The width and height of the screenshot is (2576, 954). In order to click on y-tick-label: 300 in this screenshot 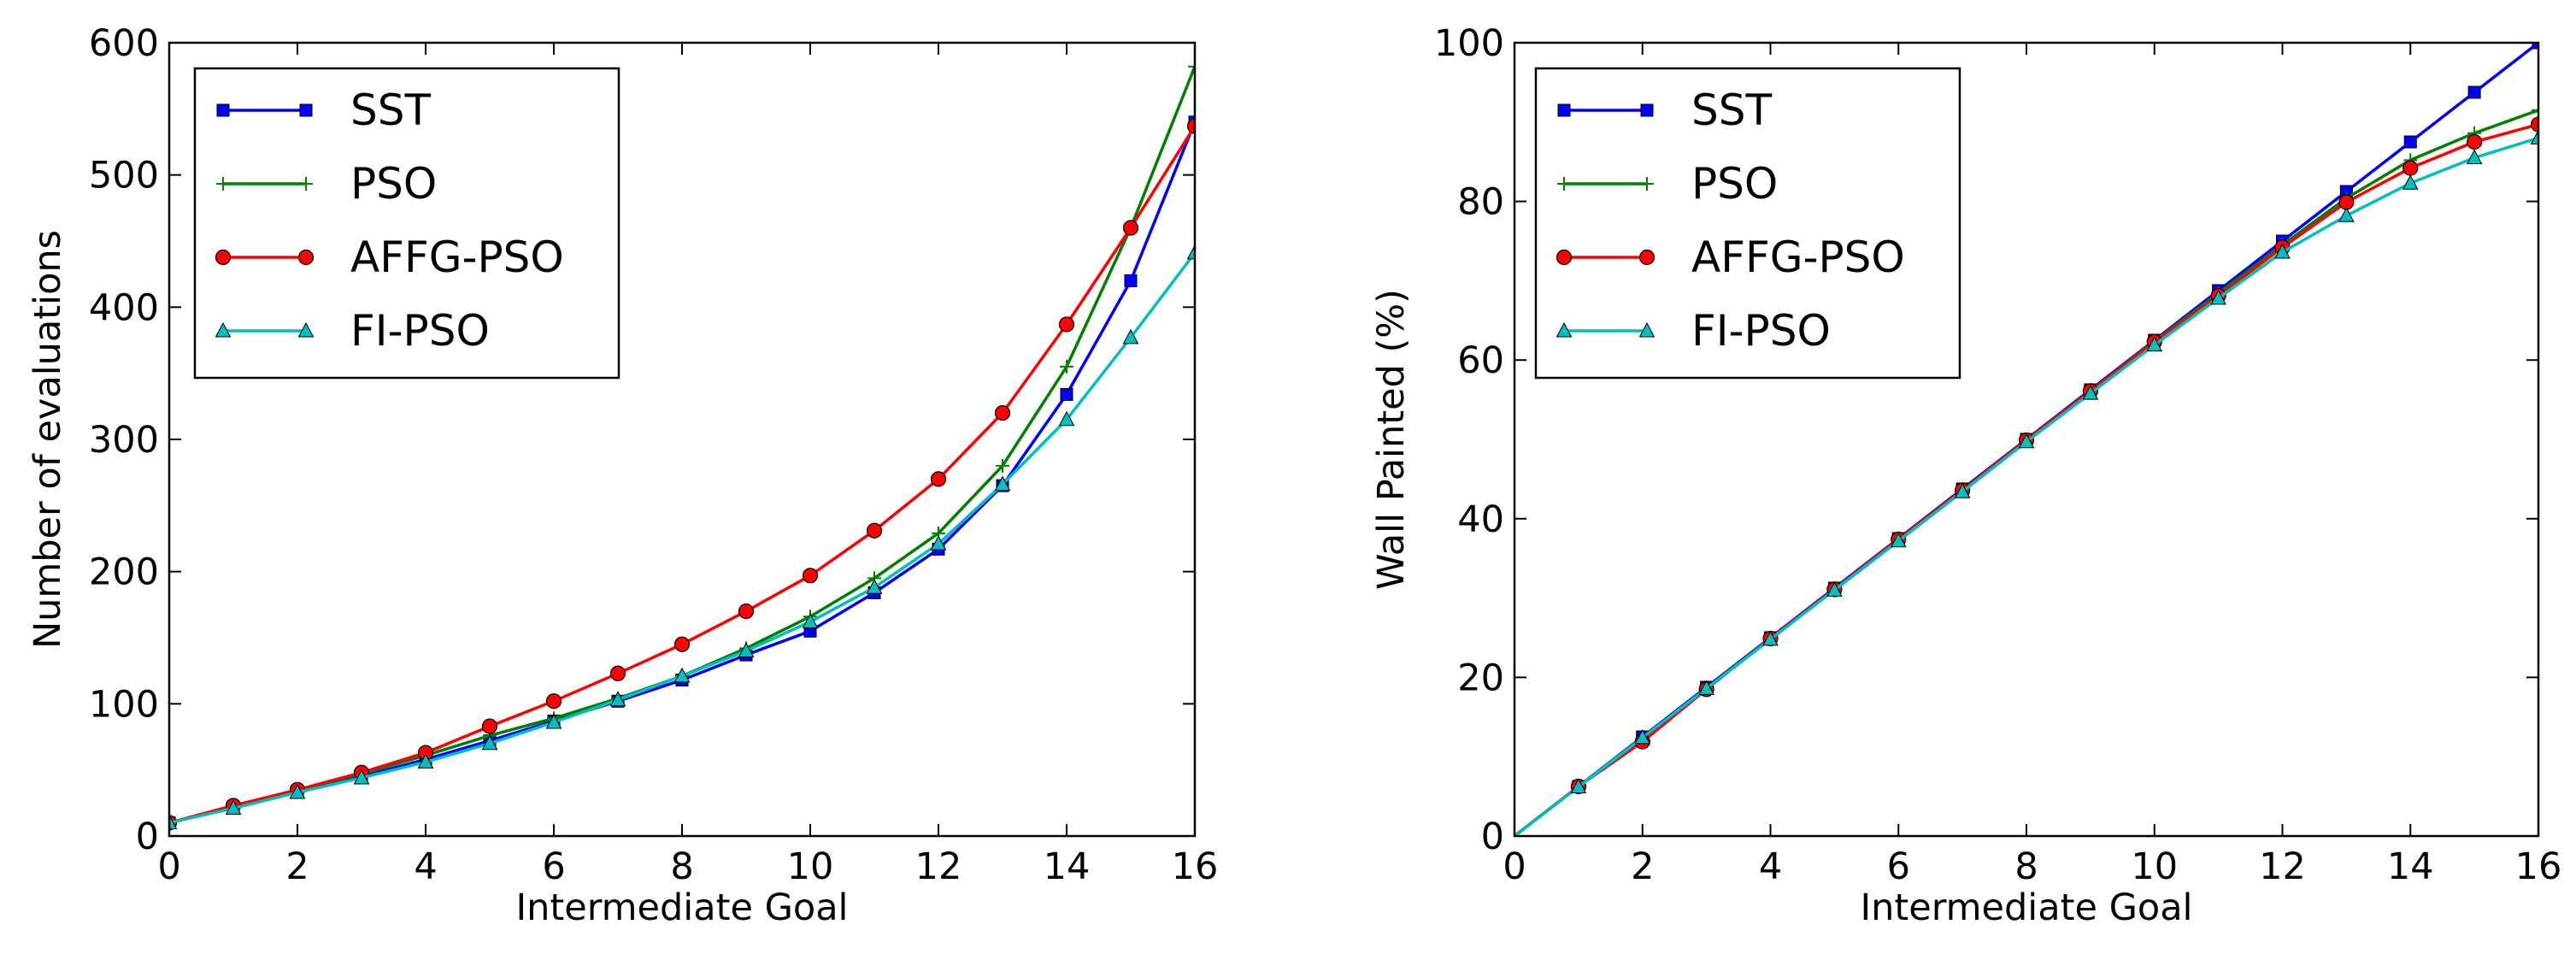, I will do `click(124, 440)`.